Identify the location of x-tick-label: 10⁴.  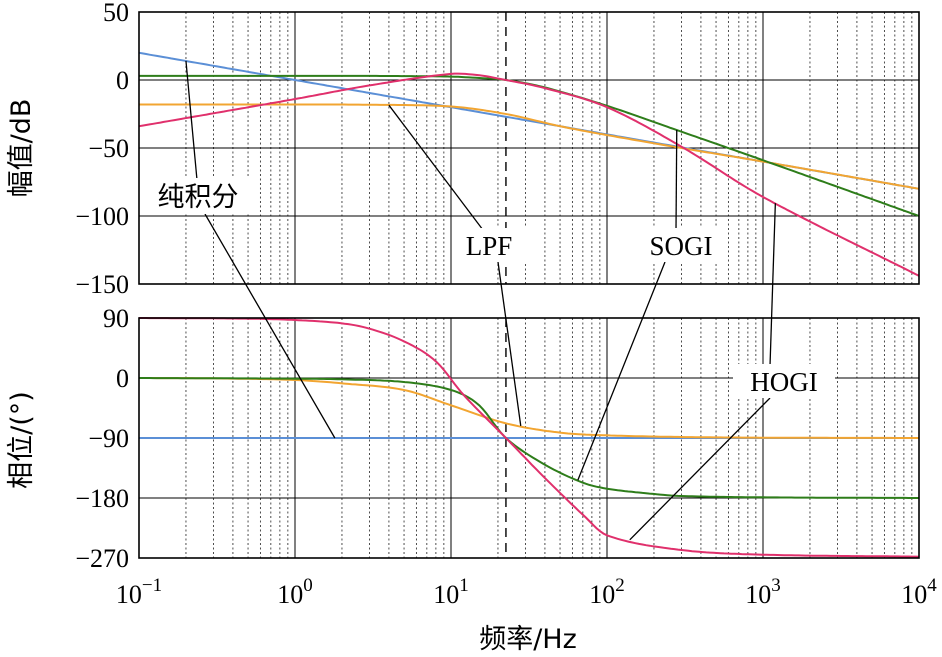
(919, 592).